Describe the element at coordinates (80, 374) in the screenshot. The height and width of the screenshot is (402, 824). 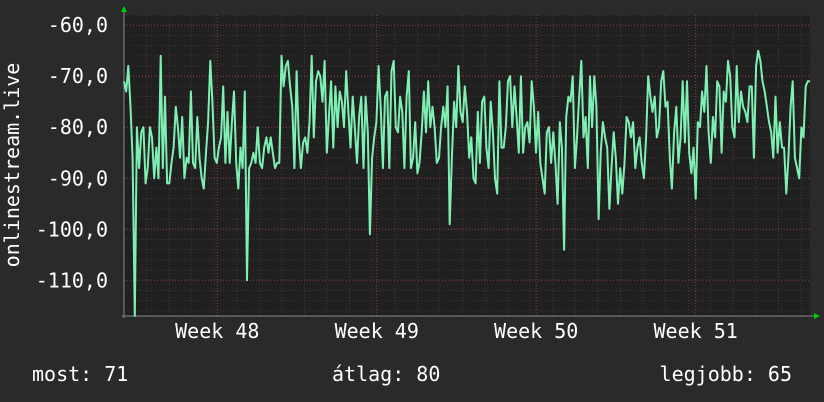
I see `stat-current: most: 71` at that location.